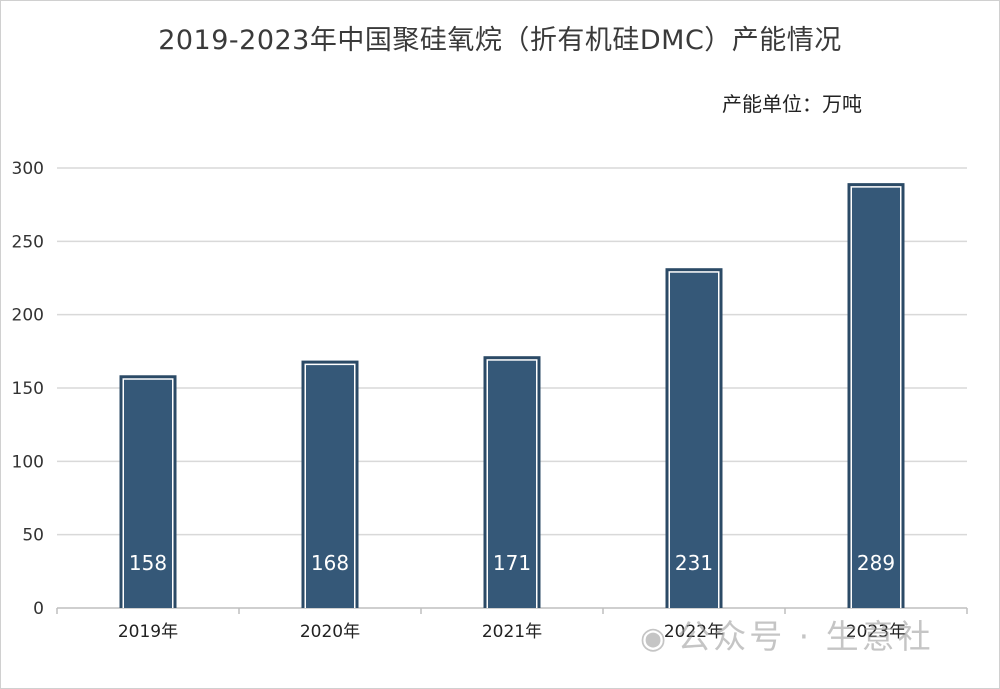  Describe the element at coordinates (38, 609) in the screenshot. I see `y-tick-label: 0` at that location.